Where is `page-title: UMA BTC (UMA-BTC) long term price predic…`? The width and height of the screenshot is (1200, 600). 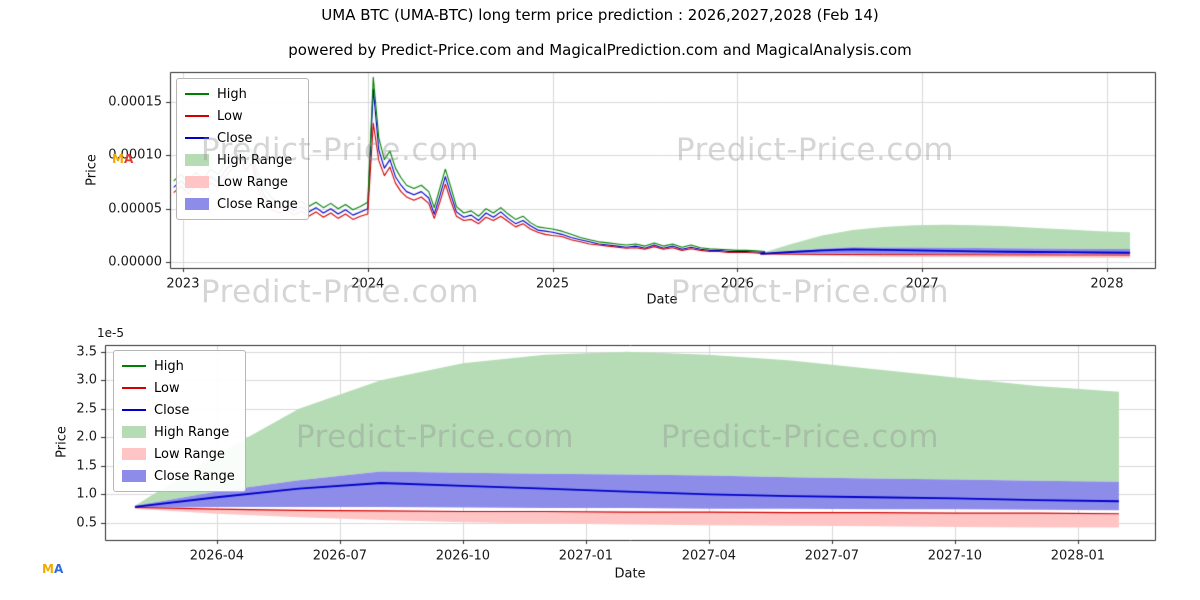 page-title: UMA BTC (UMA-BTC) long term price predic… is located at coordinates (600, 15).